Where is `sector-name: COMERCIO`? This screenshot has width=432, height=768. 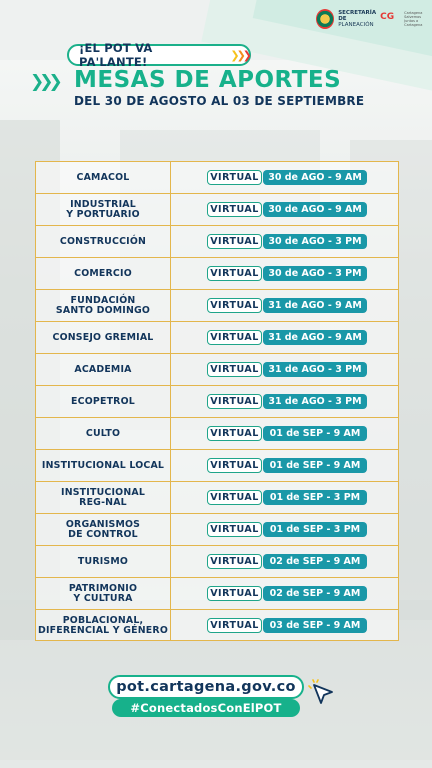 sector-name: COMERCIO is located at coordinates (103, 273).